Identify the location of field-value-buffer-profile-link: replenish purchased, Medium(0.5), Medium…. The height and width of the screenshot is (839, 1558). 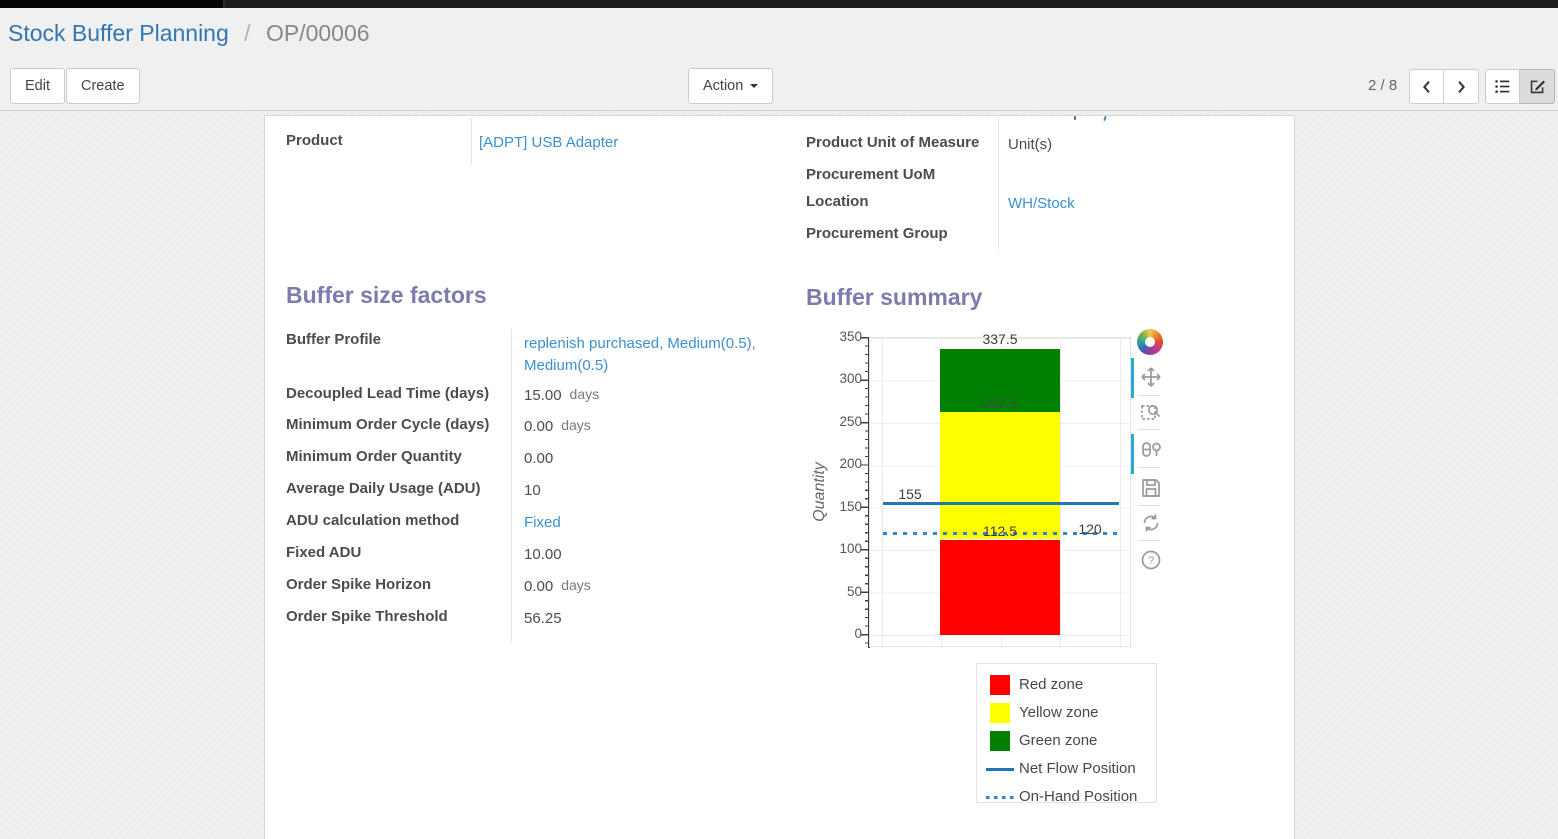
(640, 354).